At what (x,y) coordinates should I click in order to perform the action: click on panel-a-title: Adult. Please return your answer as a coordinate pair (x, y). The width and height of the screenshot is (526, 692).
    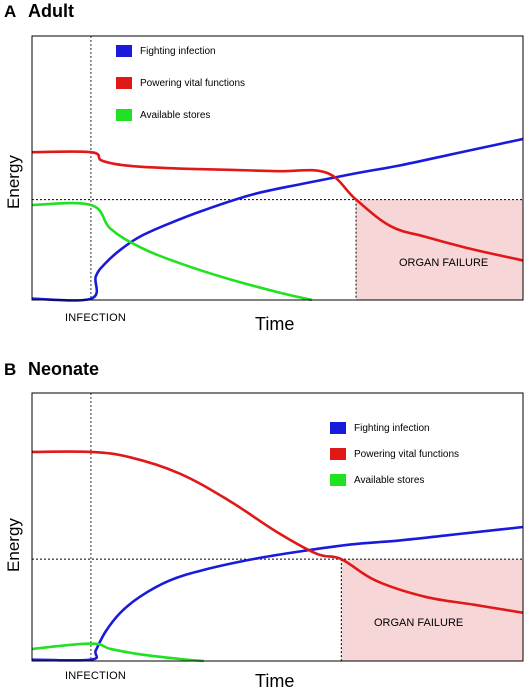
    Looking at the image, I should click on (51, 11).